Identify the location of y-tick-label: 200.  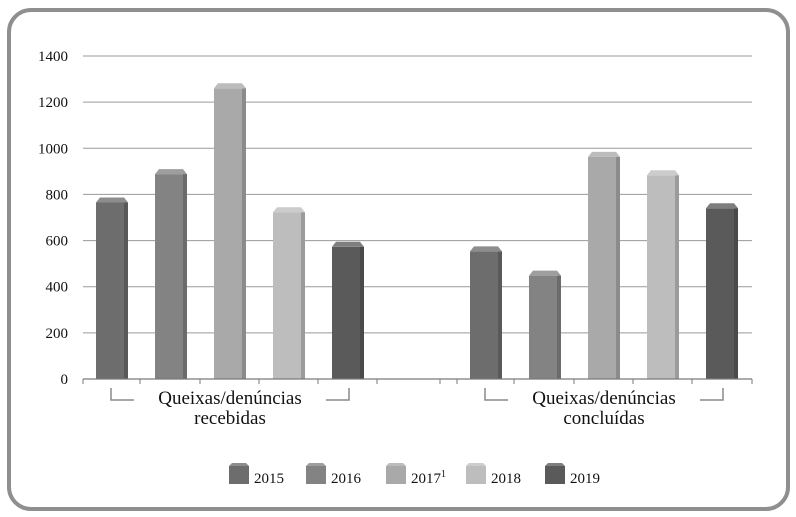
(57, 334).